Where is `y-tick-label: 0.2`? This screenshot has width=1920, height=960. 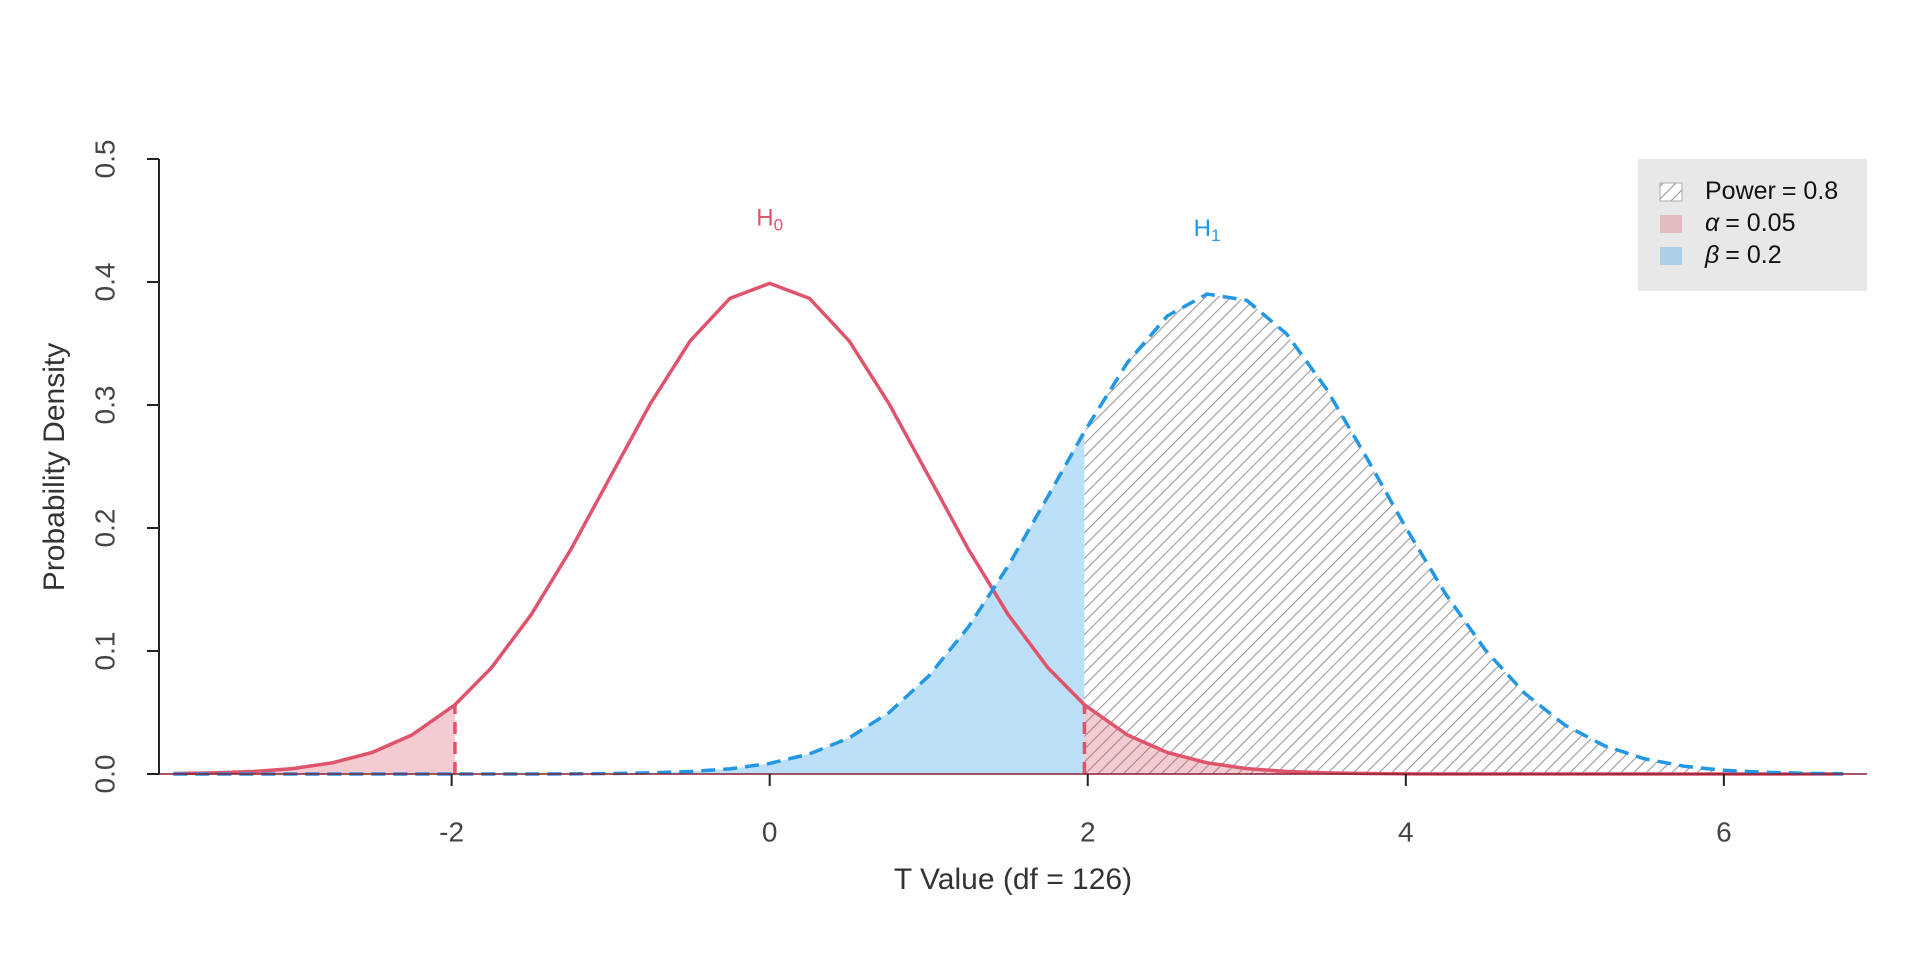
y-tick-label: 0.2 is located at coordinates (104, 528).